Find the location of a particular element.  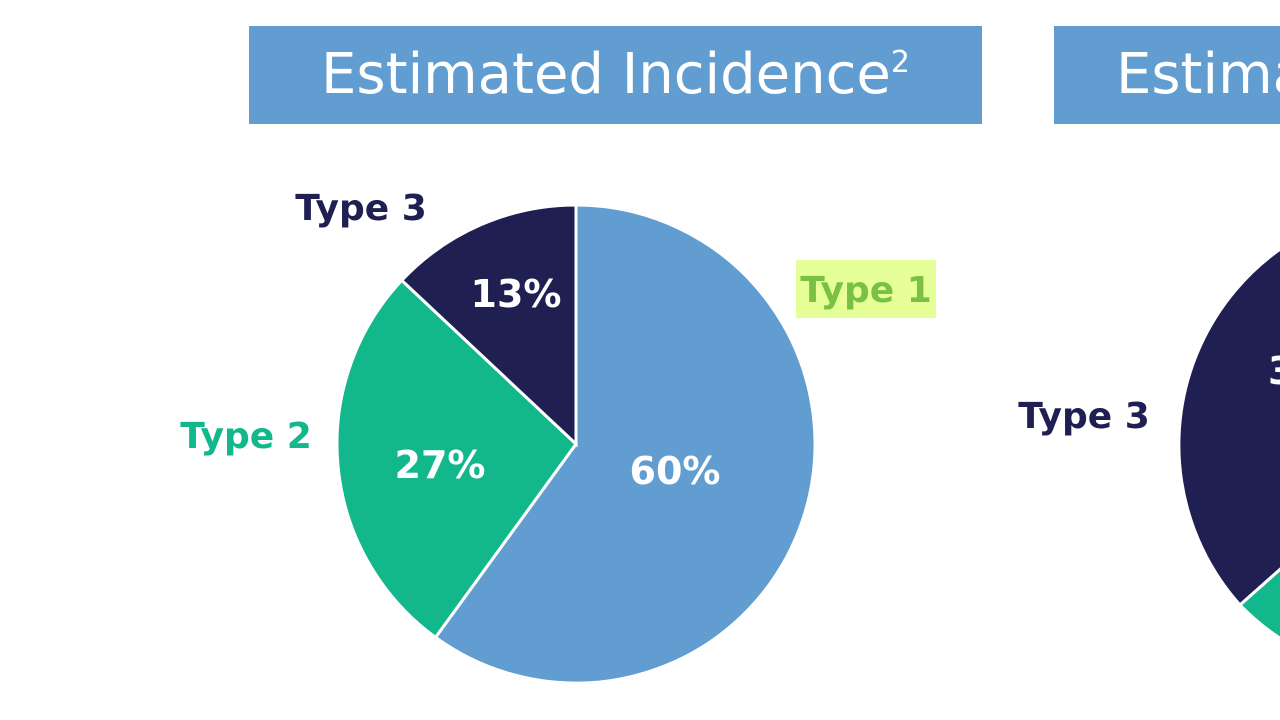

pie-slice-type2 is located at coordinates (456, 459).